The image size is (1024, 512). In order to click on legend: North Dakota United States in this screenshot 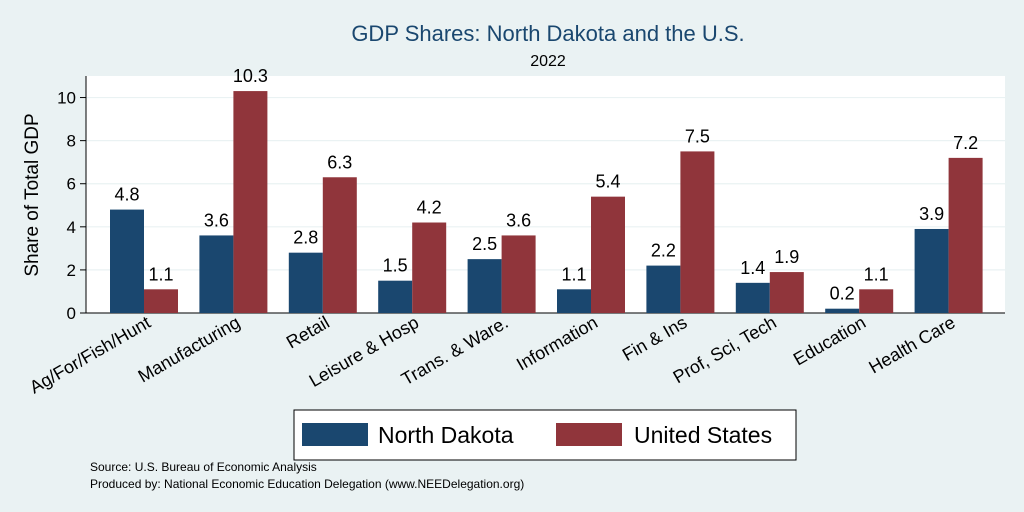, I will do `click(545, 435)`.